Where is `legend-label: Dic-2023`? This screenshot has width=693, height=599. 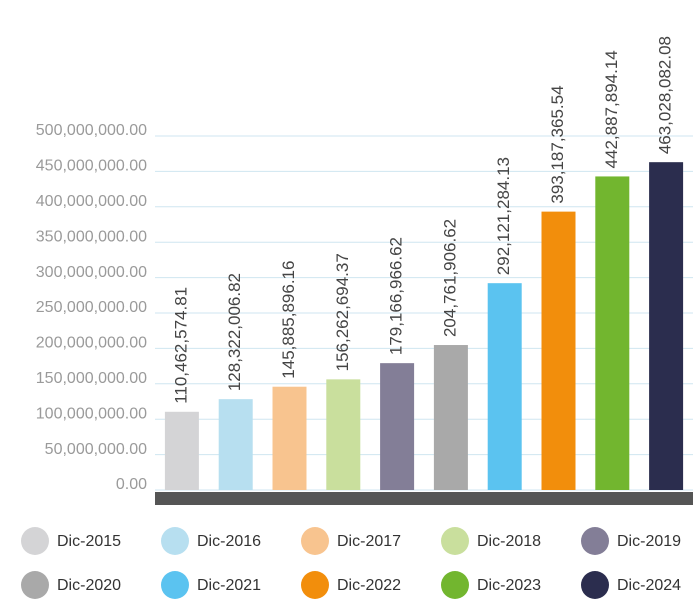 legend-label: Dic-2023 is located at coordinates (509, 585).